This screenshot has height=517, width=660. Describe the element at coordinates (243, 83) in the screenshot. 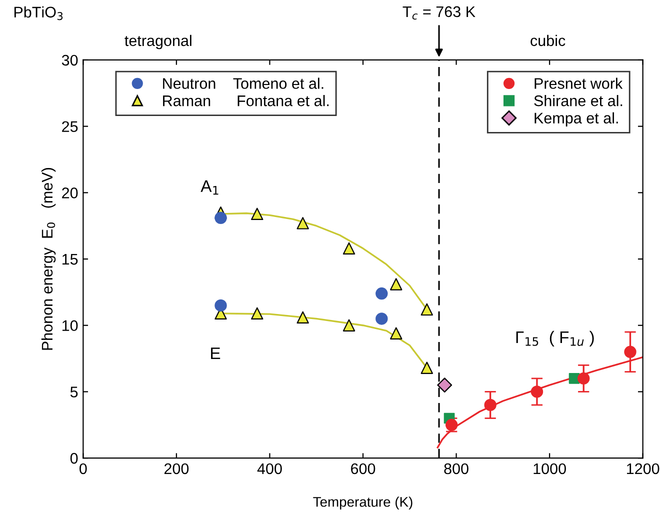

I see `legend-label: Neutron Tomeno et al.` at that location.